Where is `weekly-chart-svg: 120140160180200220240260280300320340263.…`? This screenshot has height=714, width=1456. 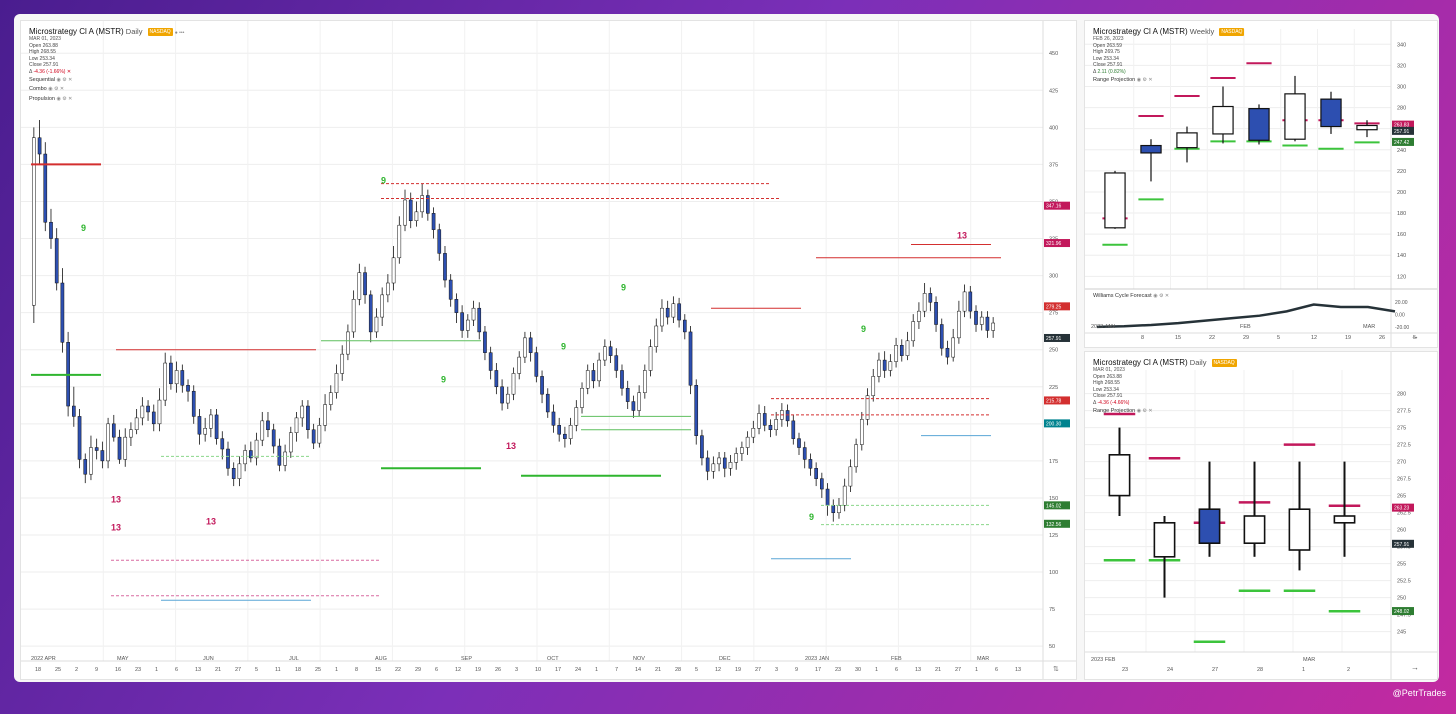 weekly-chart-svg: 120140160180200220240260280300320340263.… is located at coordinates (1261, 184).